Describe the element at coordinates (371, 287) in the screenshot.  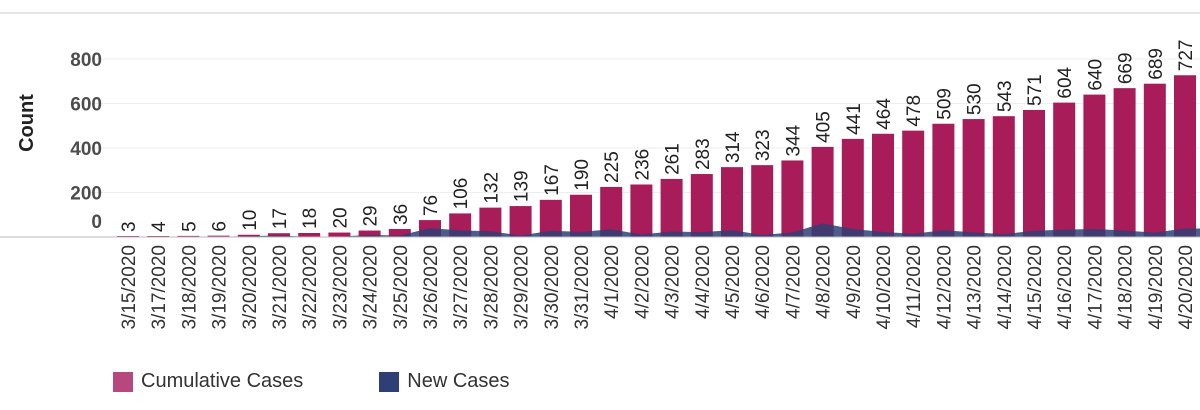
I see `x-tick-label: 3/24/2020` at that location.